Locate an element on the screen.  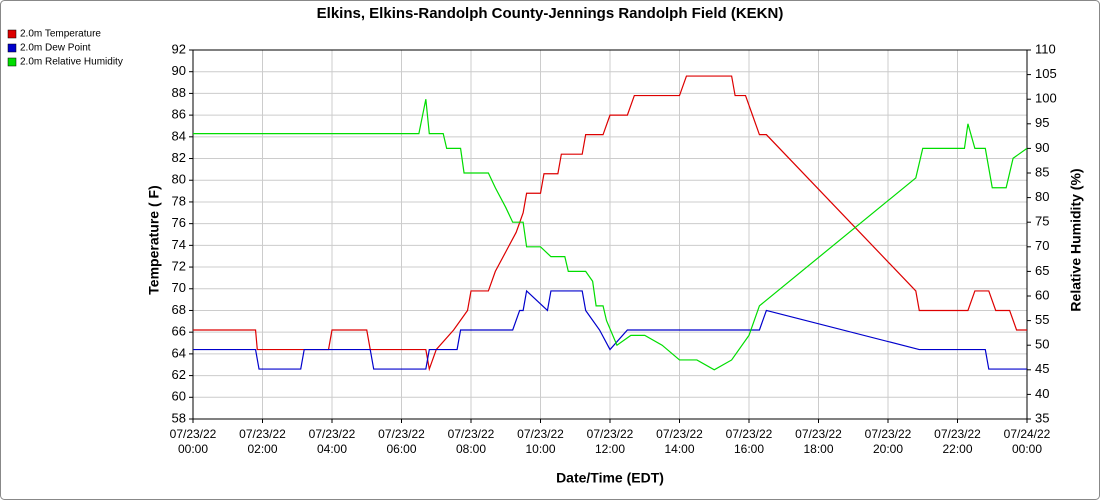
y2-axis-label: Relative Humidity (%) is located at coordinates (1076, 239).